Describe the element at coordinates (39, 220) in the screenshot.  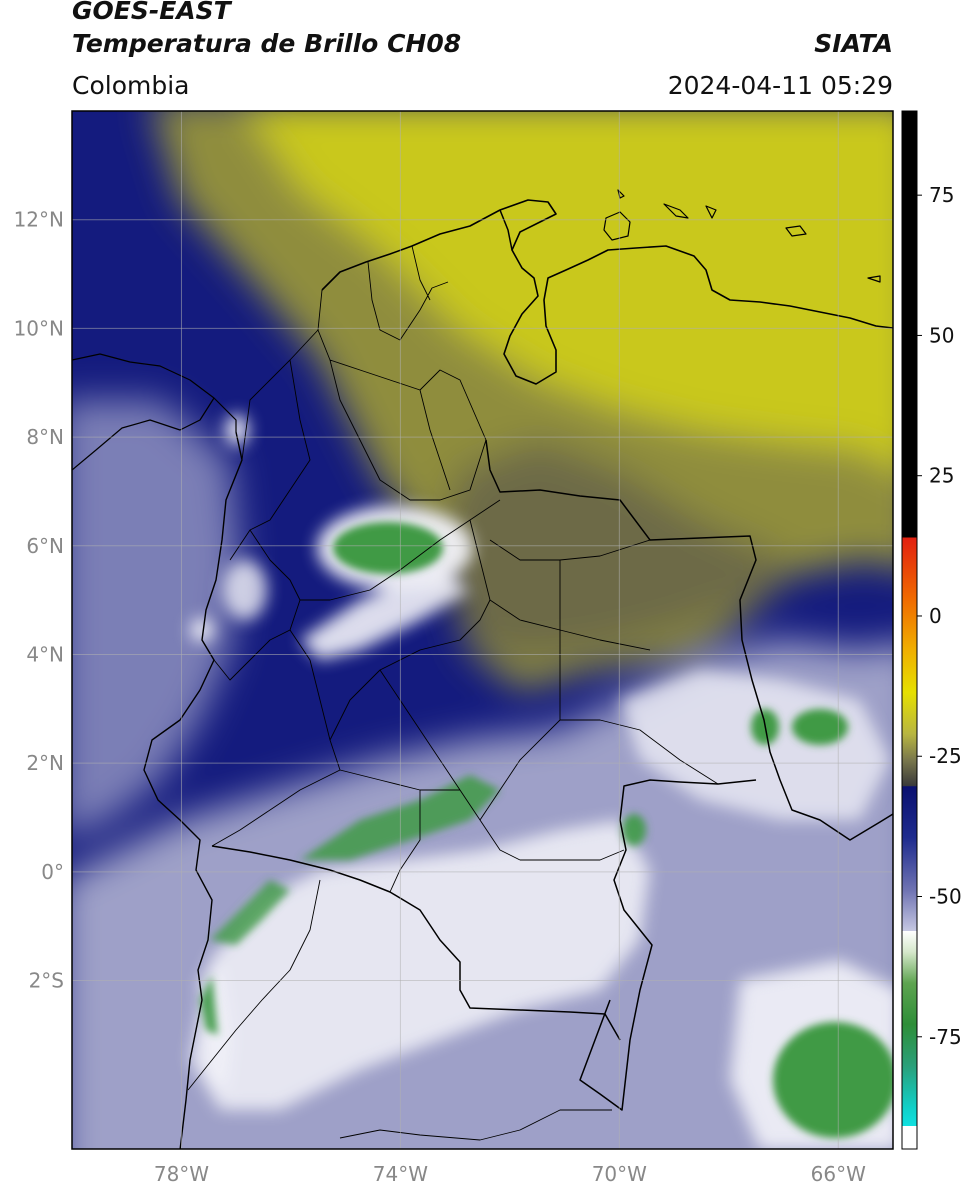
I see `lat-tick-label: 12°N` at that location.